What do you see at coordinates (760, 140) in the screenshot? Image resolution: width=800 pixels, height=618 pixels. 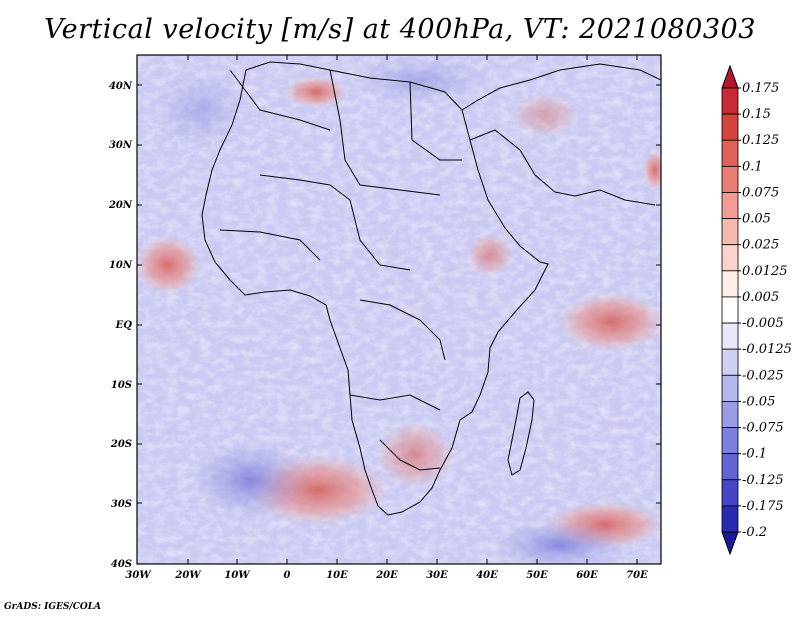 I see `colorbar-label: 0.125` at bounding box center [760, 140].